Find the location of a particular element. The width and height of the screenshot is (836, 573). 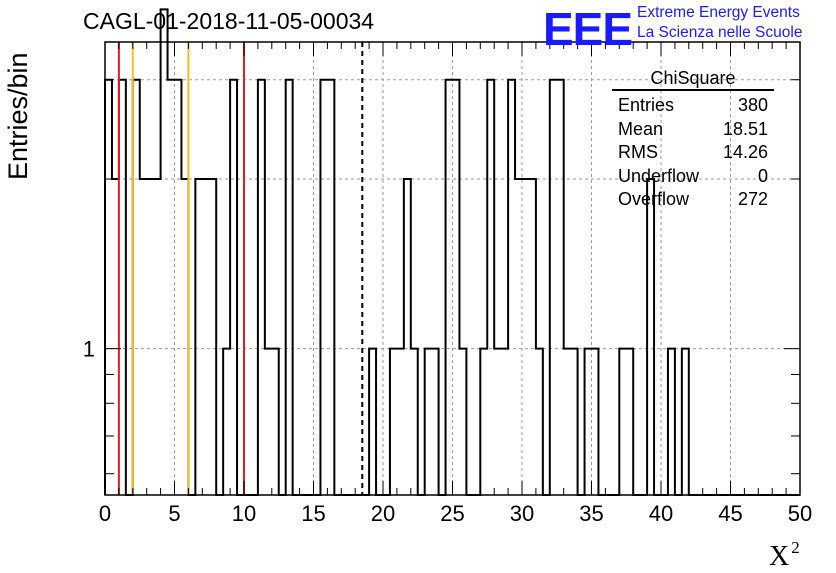

x-tick-label: 0 is located at coordinates (105, 513).